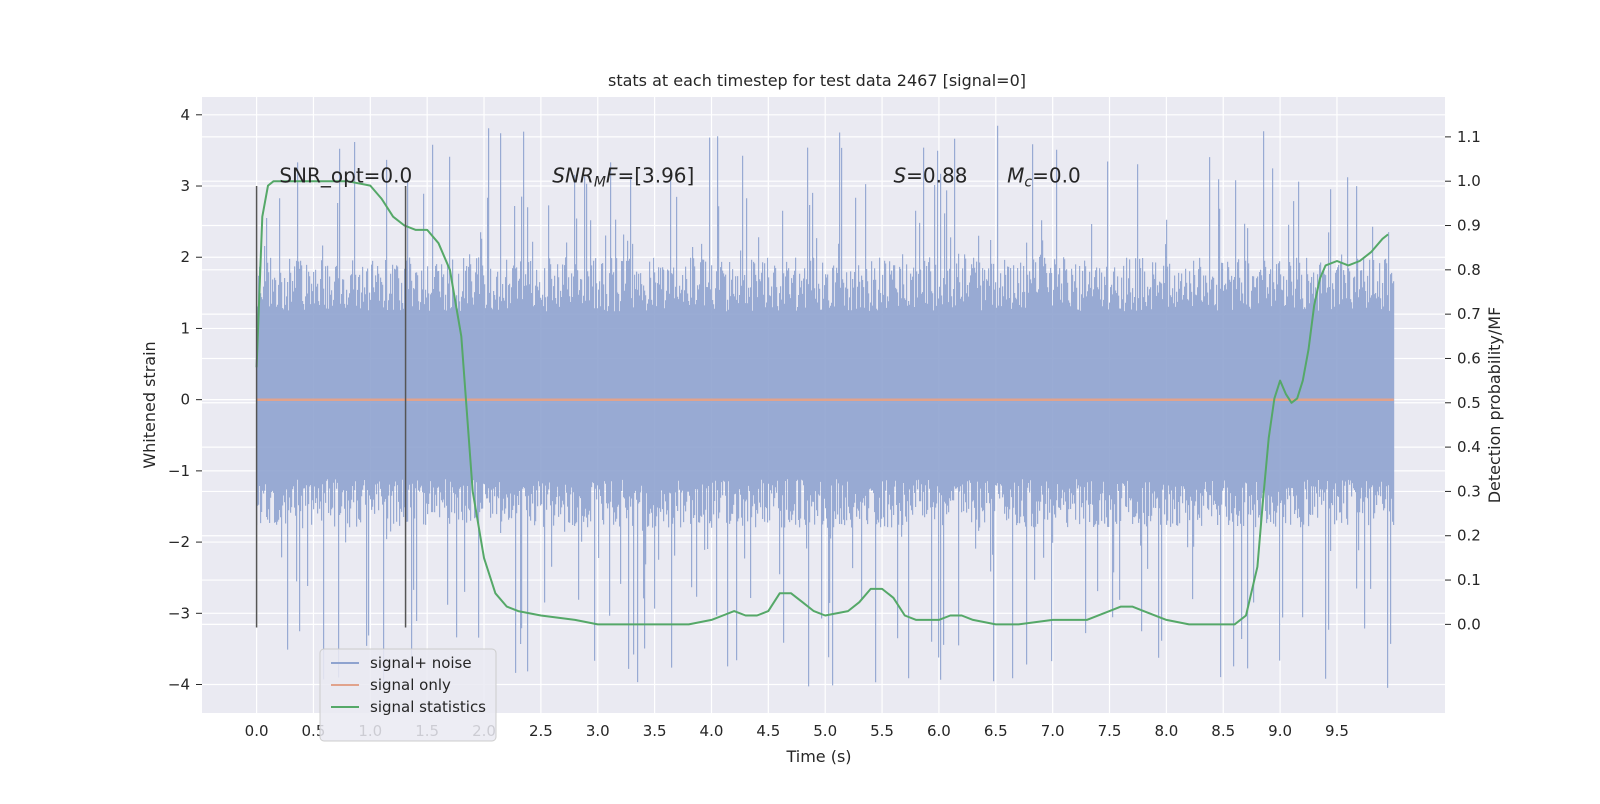 This screenshot has width=1600, height=804. Describe the element at coordinates (541, 731) in the screenshot. I see `x-tick-label: 2.5` at that location.